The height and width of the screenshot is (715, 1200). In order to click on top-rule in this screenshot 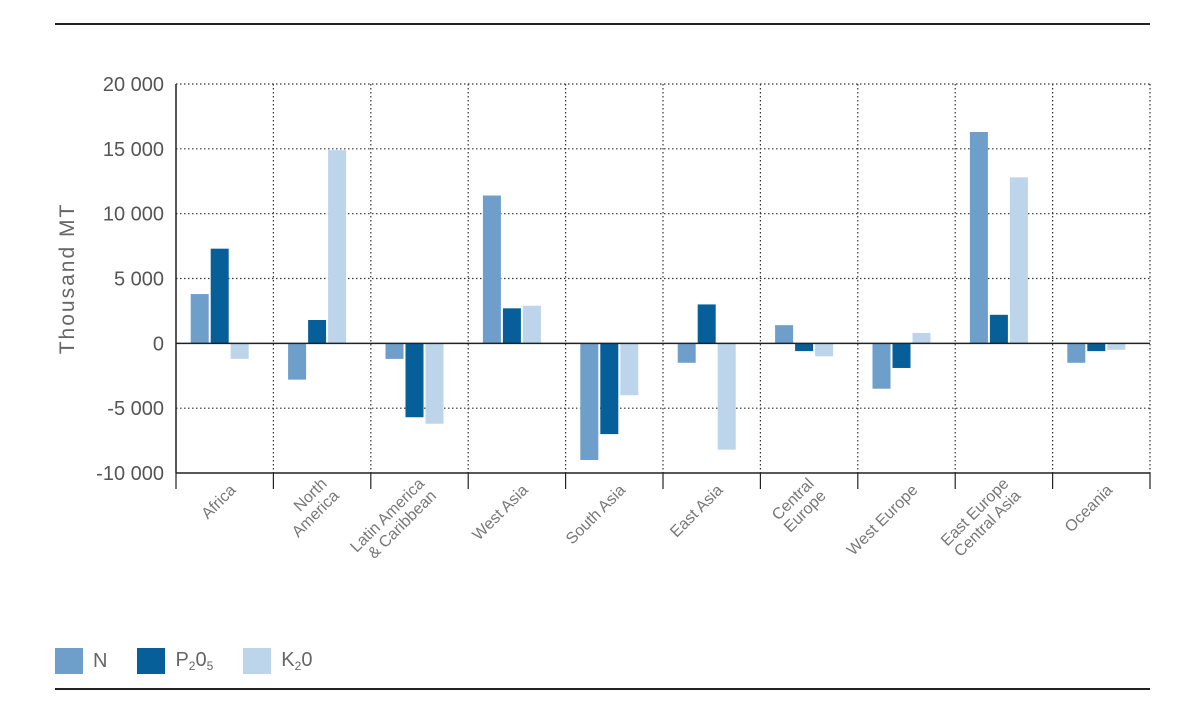, I will do `click(602, 24)`.